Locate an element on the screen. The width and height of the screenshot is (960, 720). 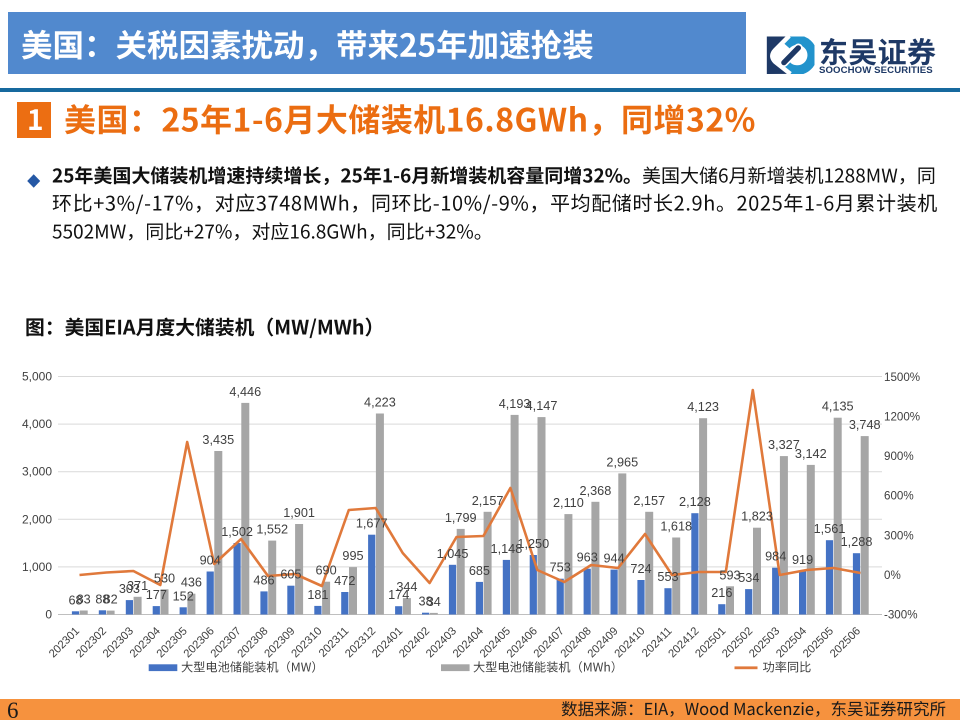
svg-text: 300% is located at coordinates (899, 535).